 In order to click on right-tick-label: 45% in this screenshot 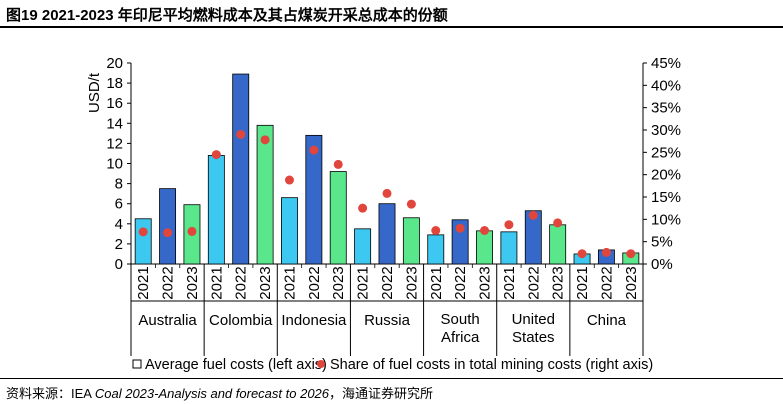, I will do `click(666, 63)`.